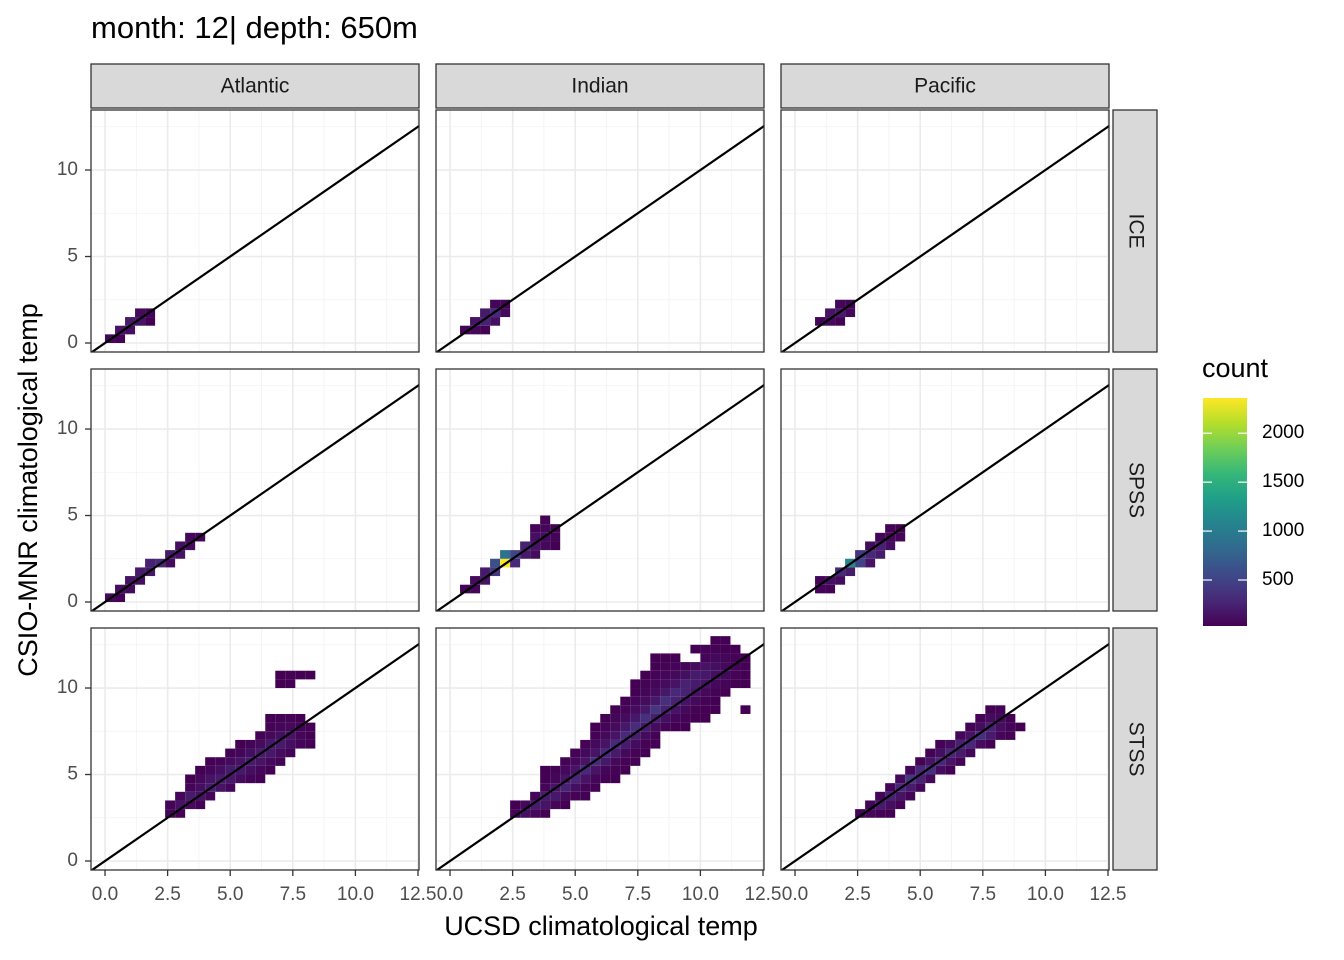 This screenshot has height=960, width=1344. What do you see at coordinates (599, 86) in the screenshot?
I see `strip-label: Indian` at bounding box center [599, 86].